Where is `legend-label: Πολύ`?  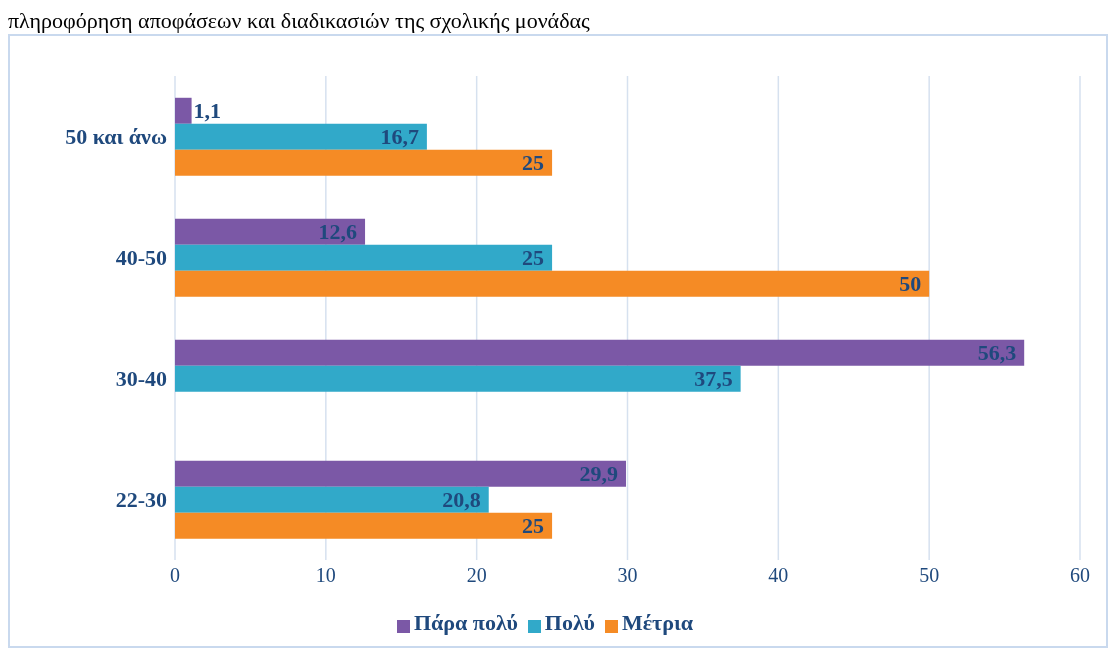
legend-label: Πολύ is located at coordinates (569, 622).